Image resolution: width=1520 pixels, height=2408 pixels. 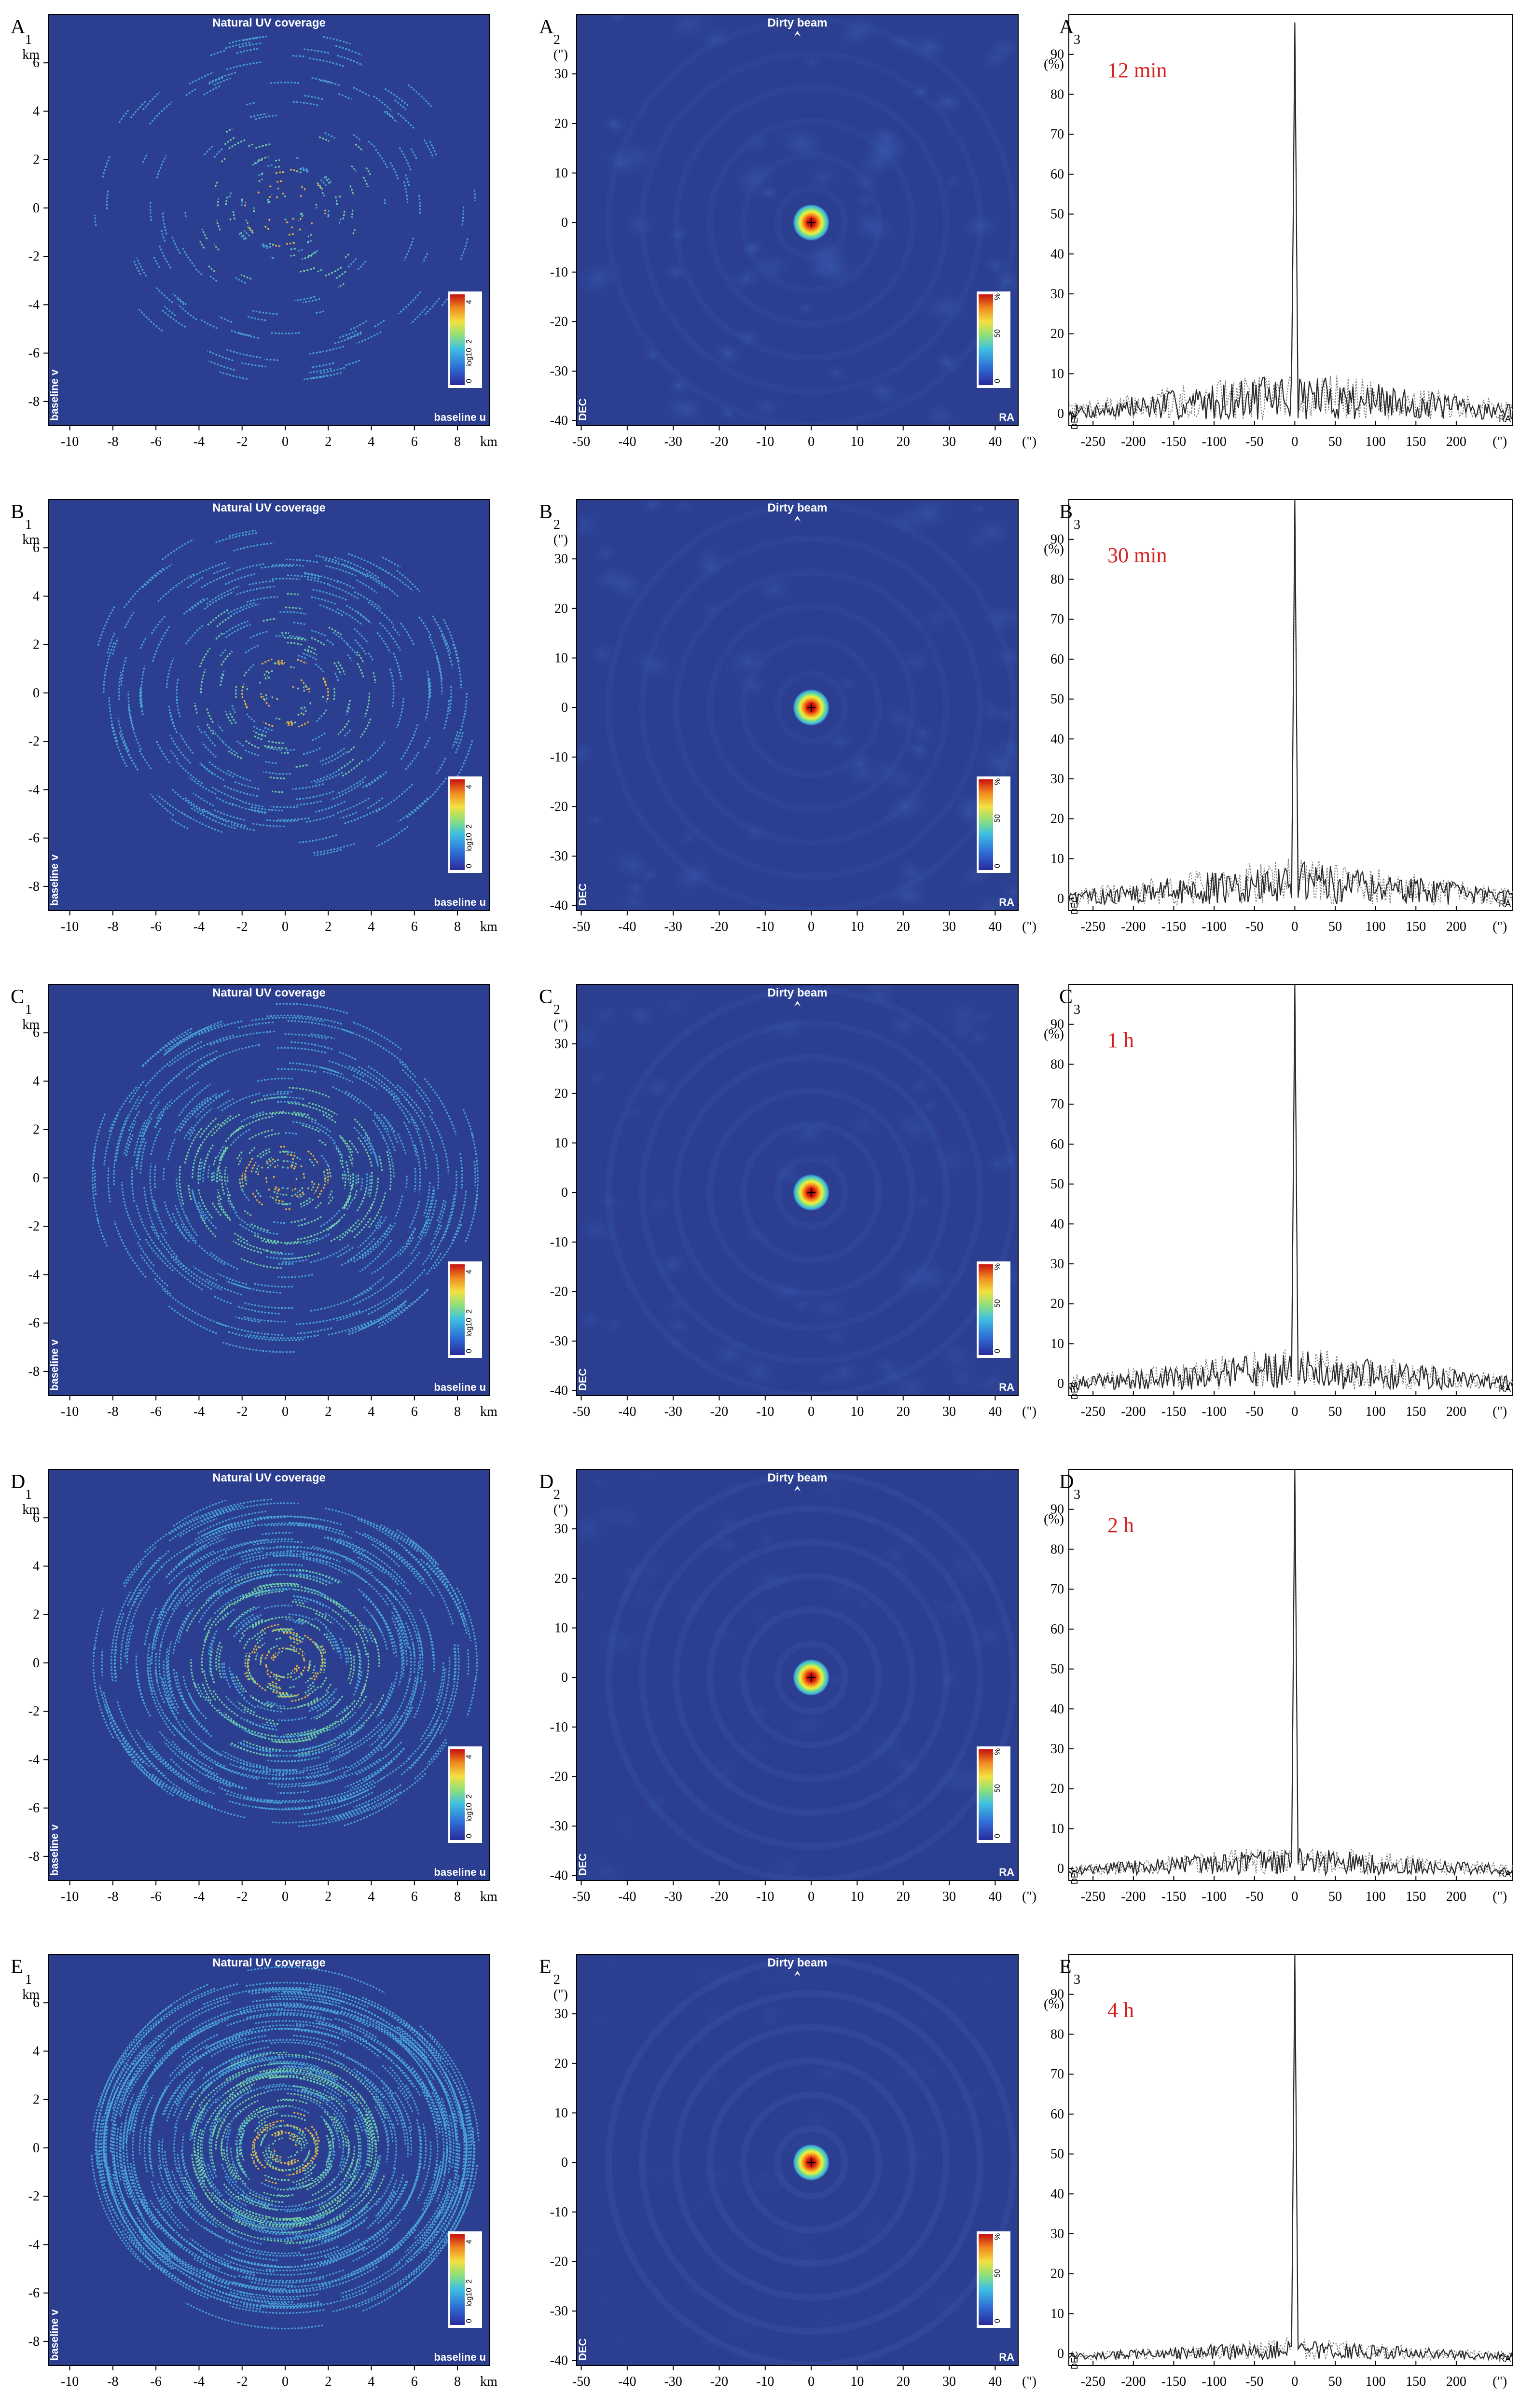 I want to click on sidelobe-ring, so click(x=811, y=708).